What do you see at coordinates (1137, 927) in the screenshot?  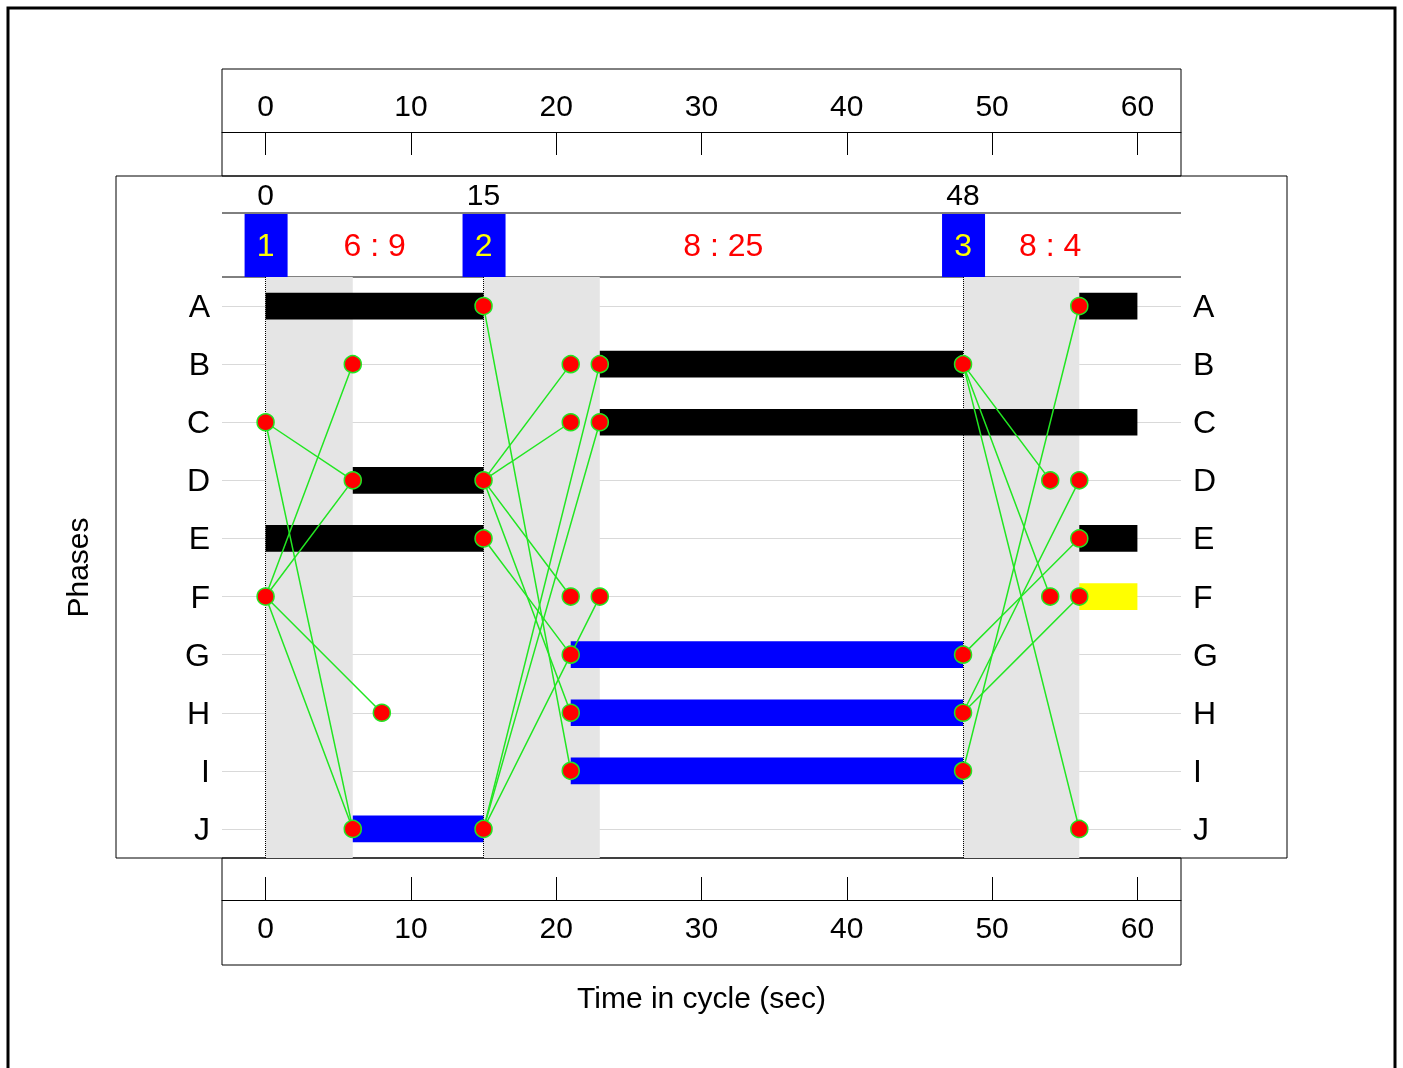 I see `x-tick-label: 60` at bounding box center [1137, 927].